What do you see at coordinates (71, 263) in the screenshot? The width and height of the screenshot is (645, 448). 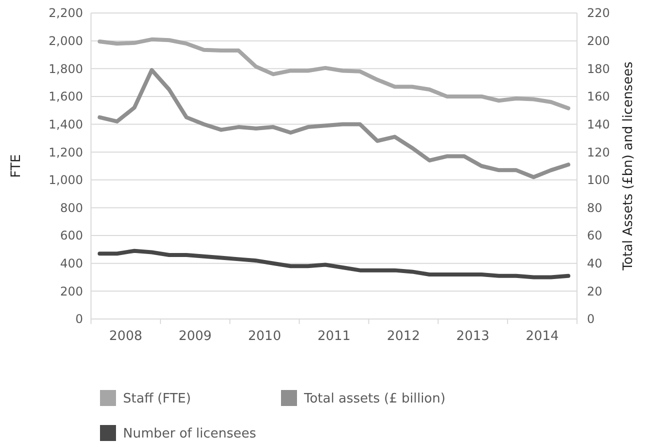 I see `y-tick-label: 400` at bounding box center [71, 263].